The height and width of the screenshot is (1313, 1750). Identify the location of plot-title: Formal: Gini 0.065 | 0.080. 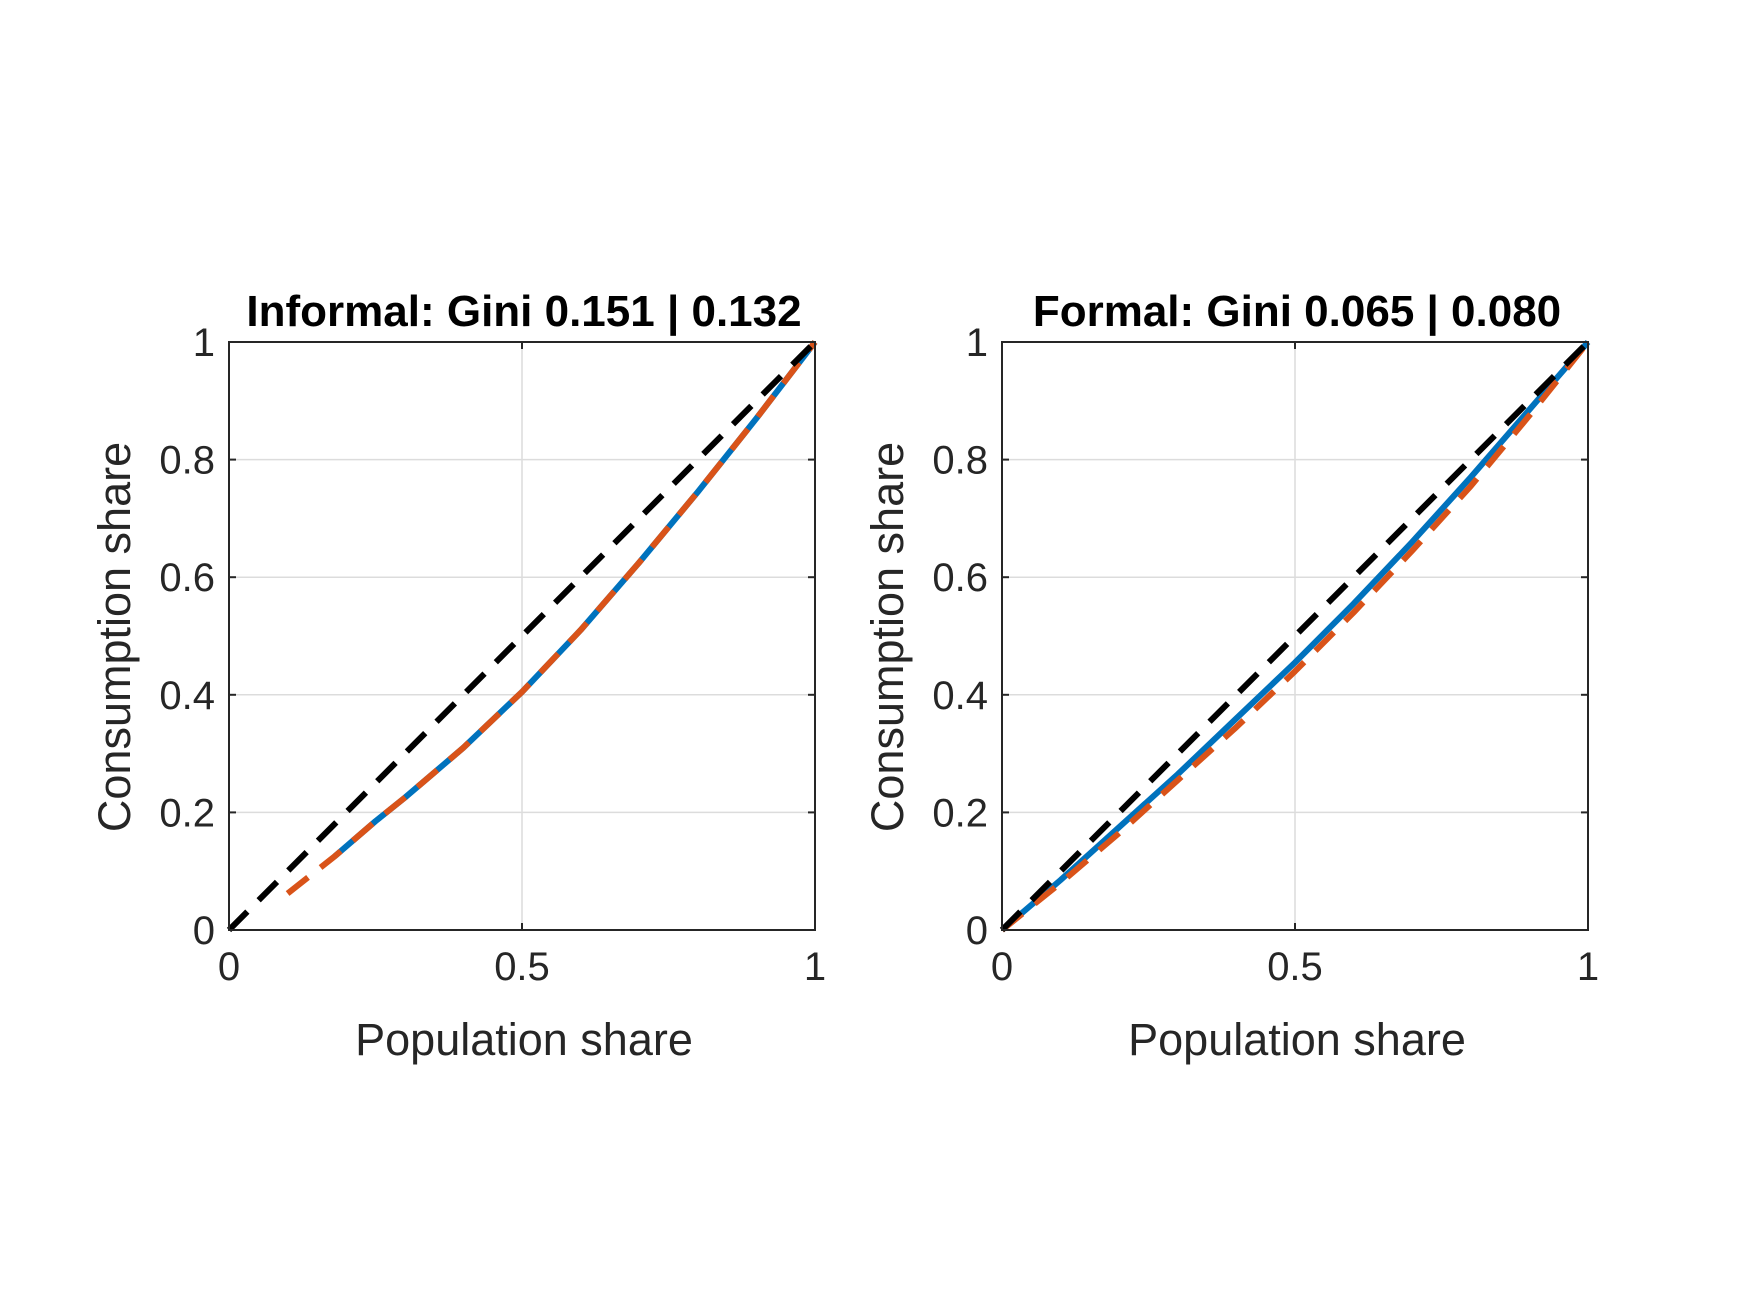
(1297, 312).